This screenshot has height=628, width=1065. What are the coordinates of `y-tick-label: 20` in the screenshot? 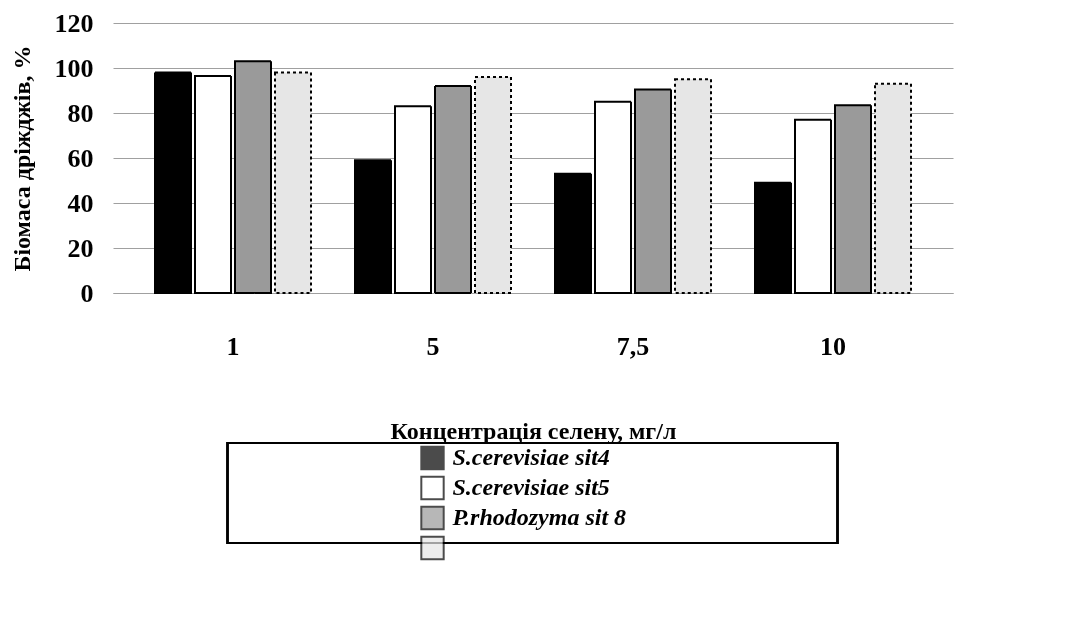 It's located at (80, 248).